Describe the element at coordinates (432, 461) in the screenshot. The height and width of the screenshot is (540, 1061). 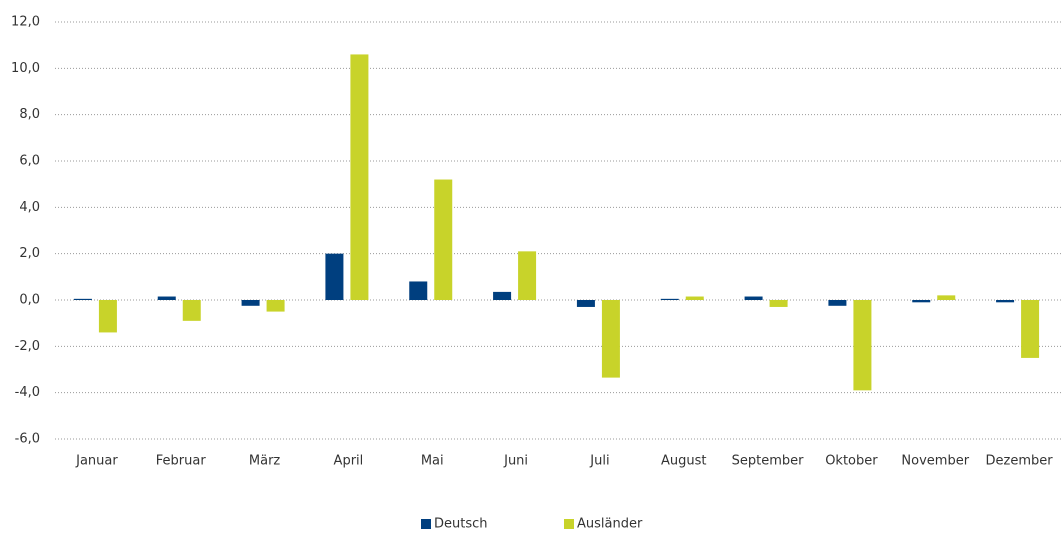
I see `x-tick-label: Mai` at that location.